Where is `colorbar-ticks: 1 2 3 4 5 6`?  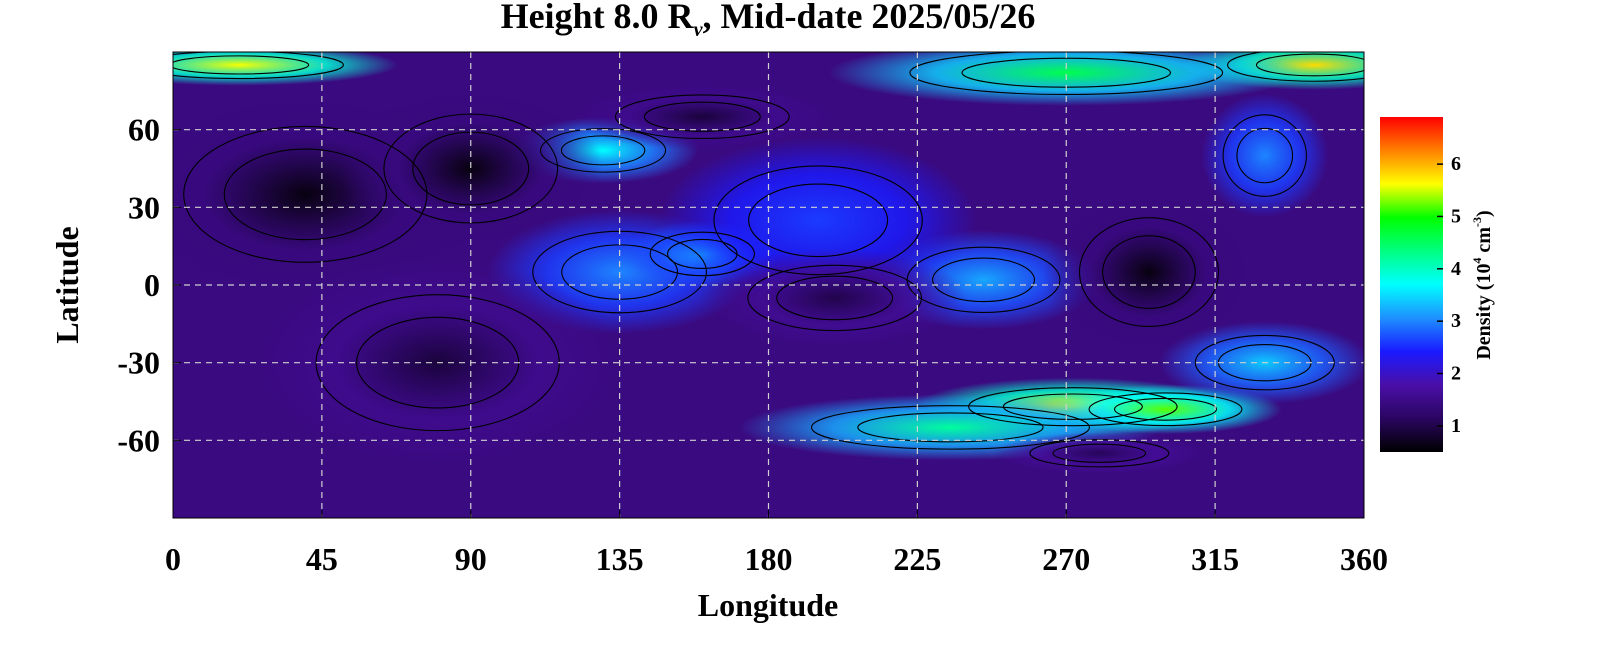
colorbar-ticks: 1 2 3 4 5 6 is located at coordinates (1449, 295).